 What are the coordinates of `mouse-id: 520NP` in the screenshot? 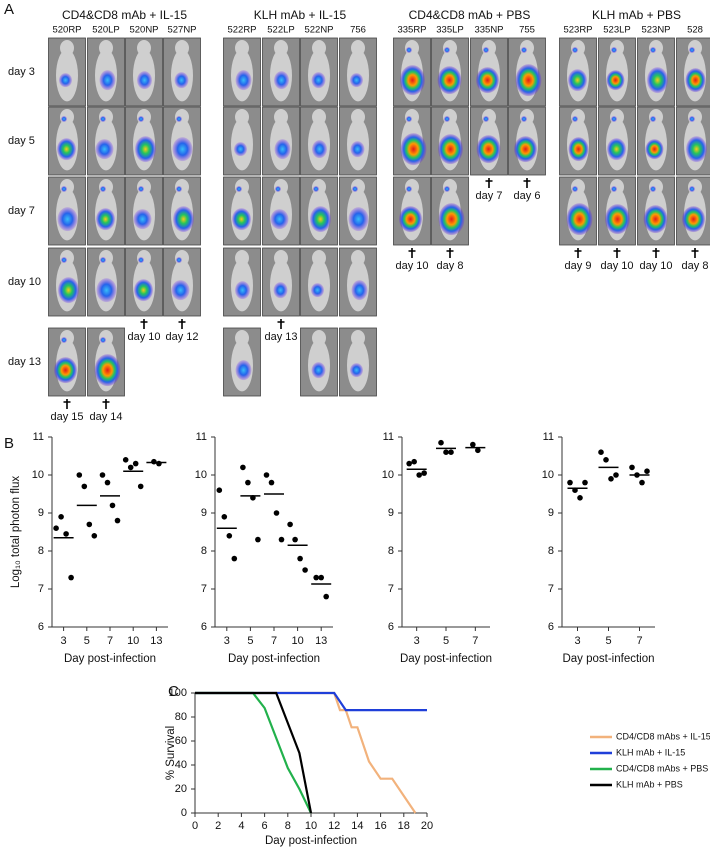 It's located at (143, 30).